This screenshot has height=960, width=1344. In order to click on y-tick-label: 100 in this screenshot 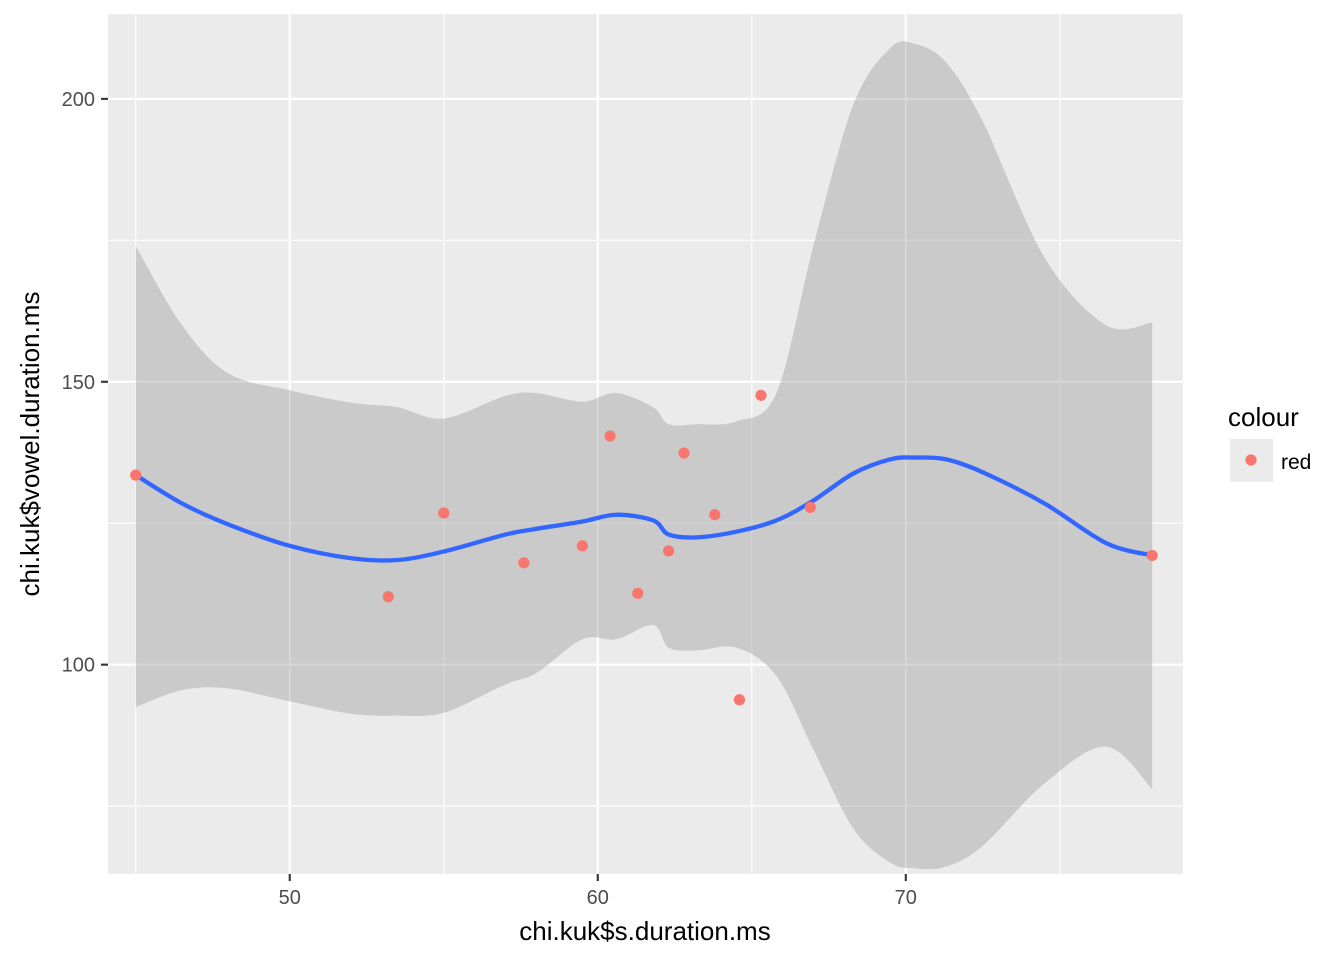, I will do `click(78, 666)`.